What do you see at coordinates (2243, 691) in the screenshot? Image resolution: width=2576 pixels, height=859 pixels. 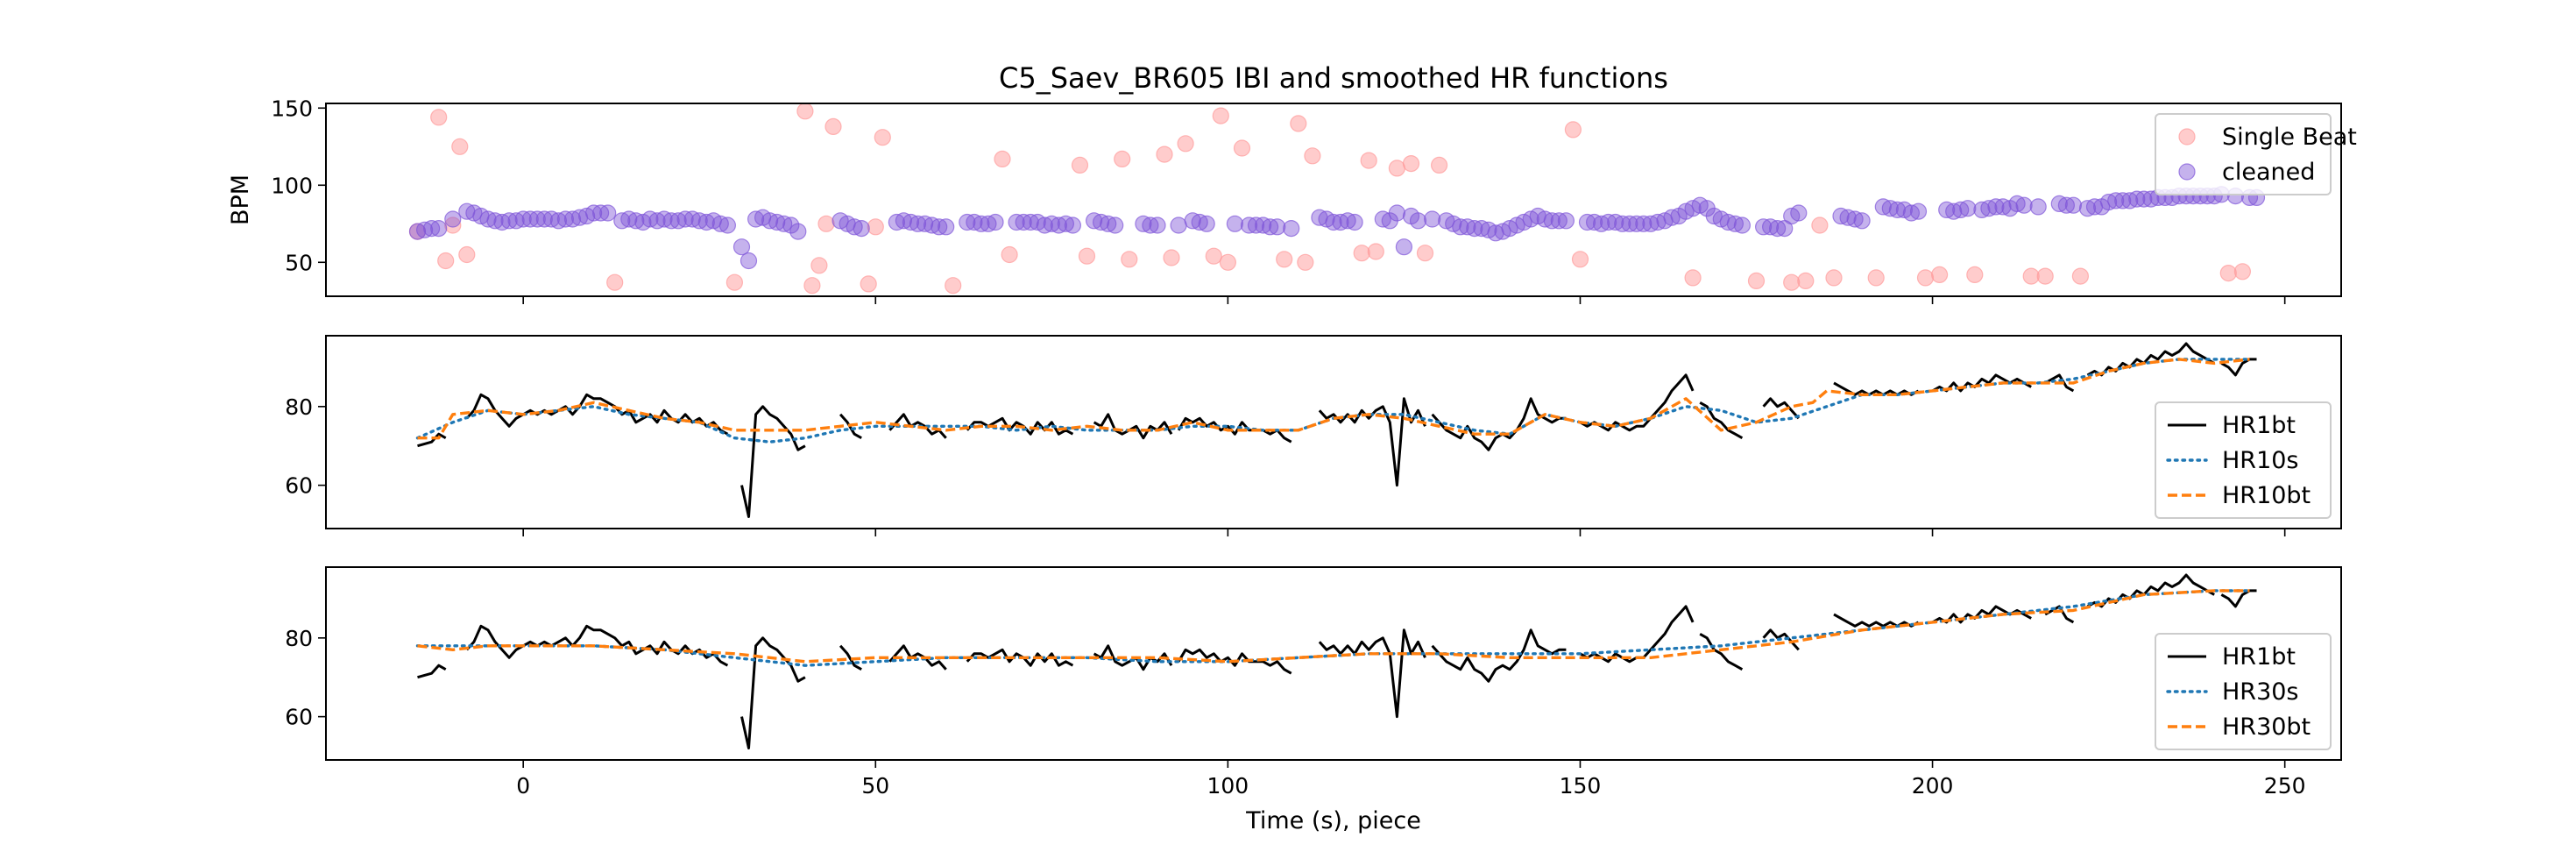 I see `legend: HR1bt HR30s HR30bt` at bounding box center [2243, 691].